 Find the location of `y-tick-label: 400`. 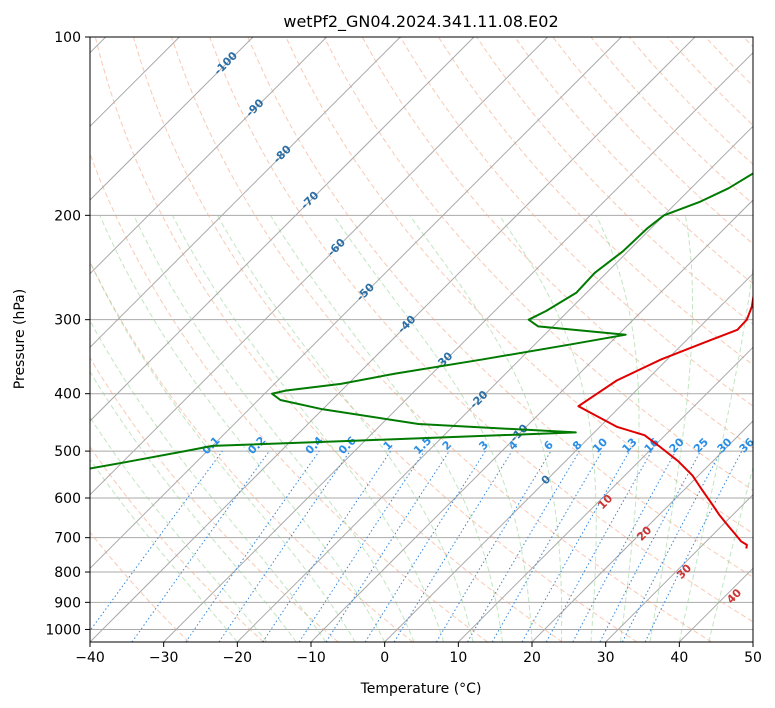

y-tick-label: 400 is located at coordinates (67, 395).